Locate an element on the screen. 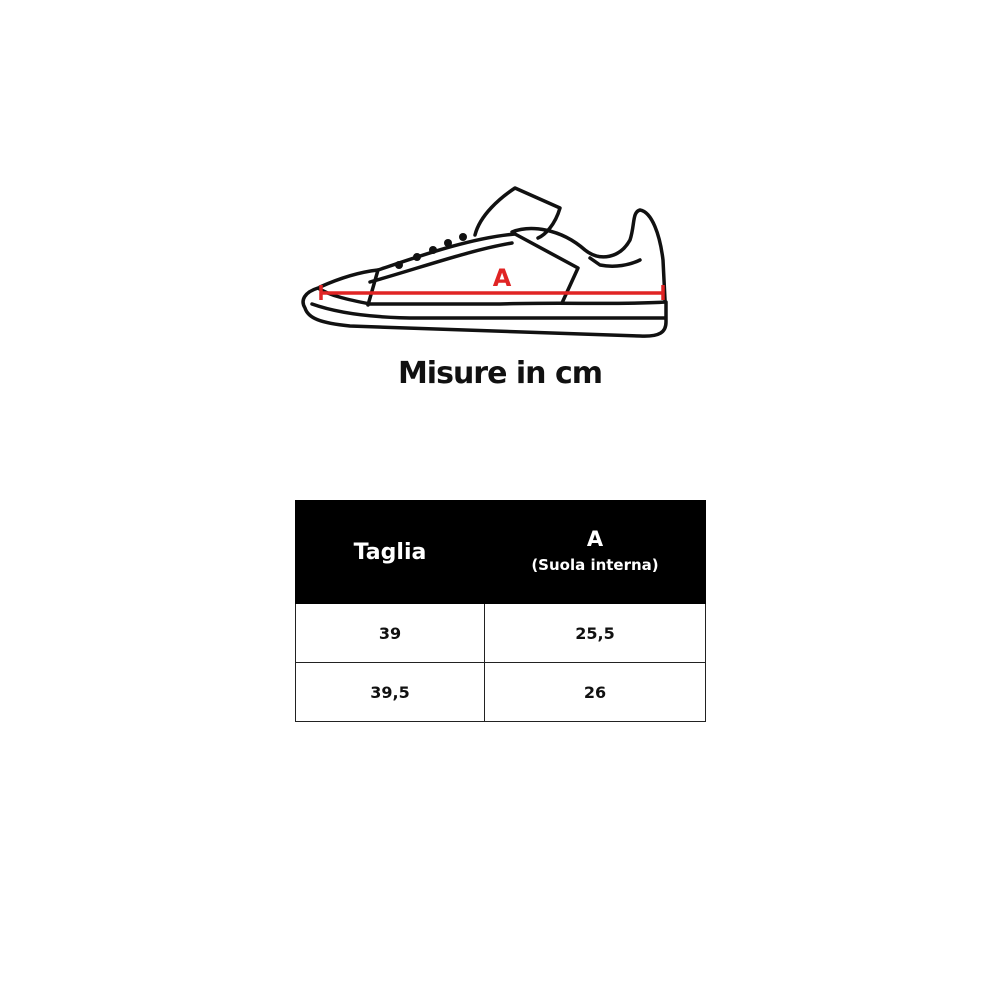 This screenshot has width=1000, height=1000. table-header-row: Taglia A (Suola interna) is located at coordinates (500, 552).